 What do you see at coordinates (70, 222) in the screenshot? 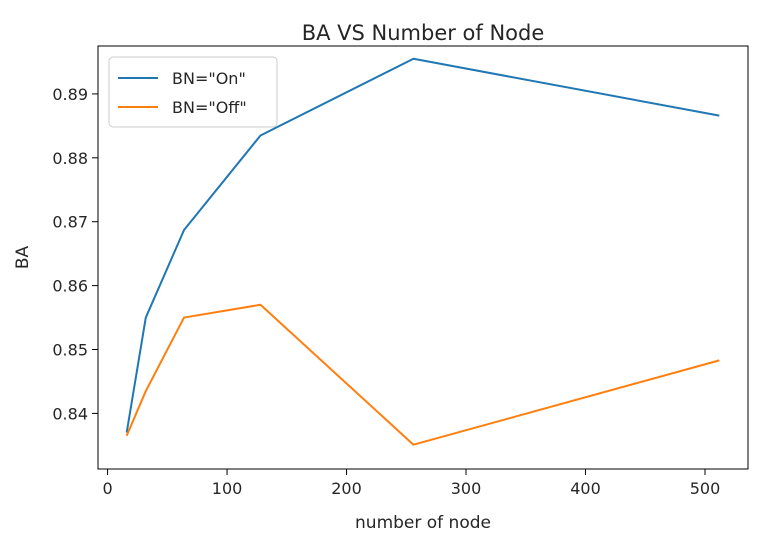
I see `y-tick-label: 0.87` at bounding box center [70, 222].